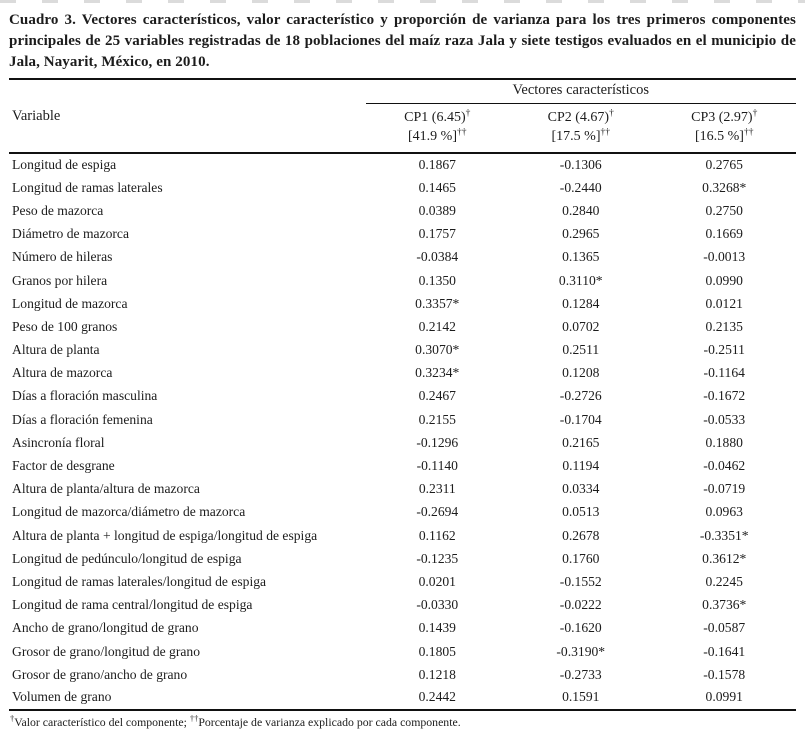 The width and height of the screenshot is (805, 729). What do you see at coordinates (70, 234) in the screenshot?
I see `row-variable-name: Diámetro de mazorca` at bounding box center [70, 234].